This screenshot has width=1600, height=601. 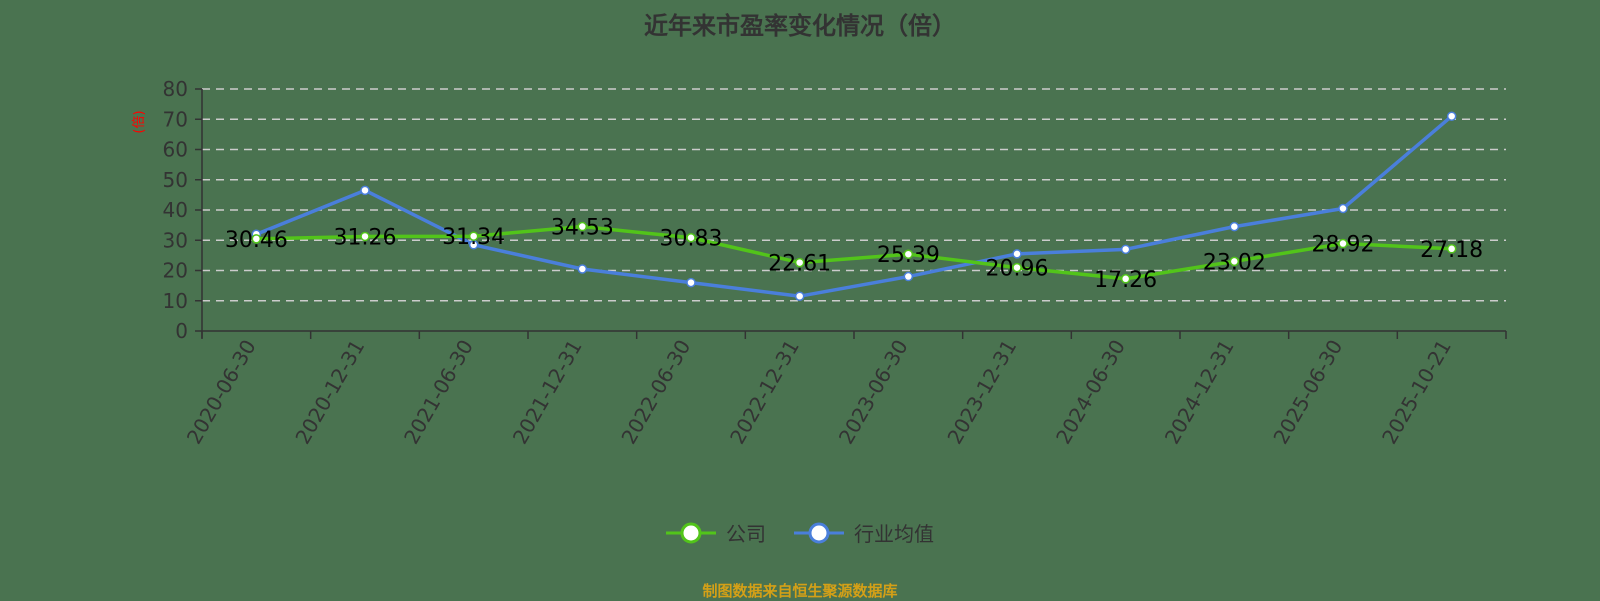 I want to click on data-label: 17.26, so click(x=1125, y=280).